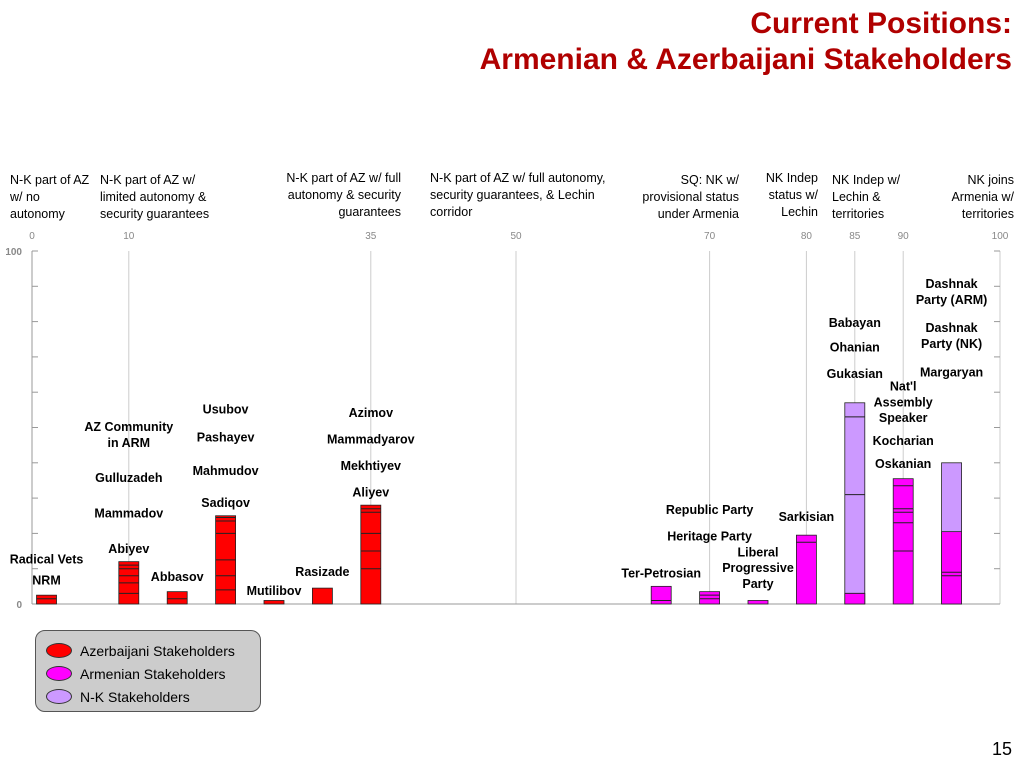  I want to click on stakeholder-label: Rasizade, so click(322, 572).